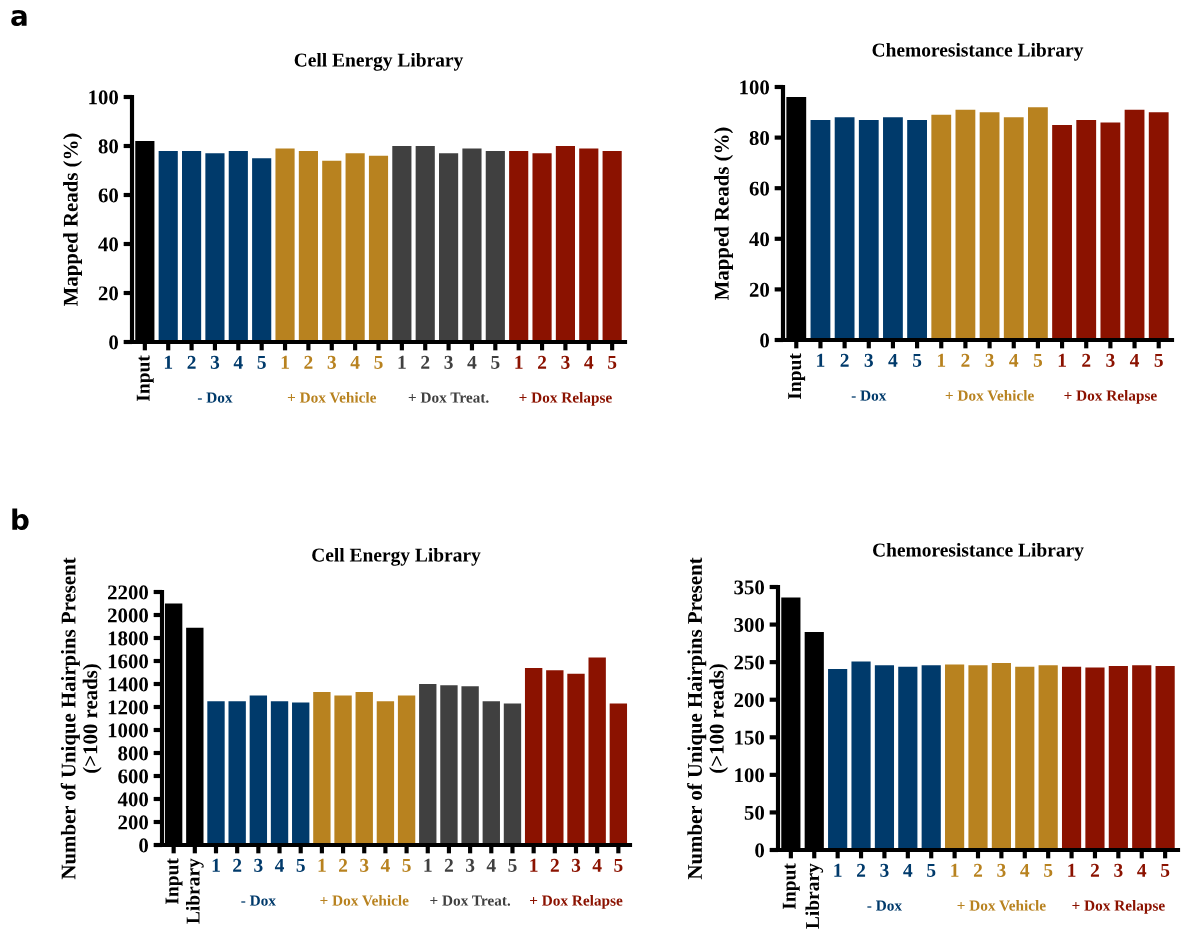 Image resolution: width=1184 pixels, height=943 pixels. Describe the element at coordinates (754, 812) in the screenshot. I see `y-tick-label: 50` at that location.